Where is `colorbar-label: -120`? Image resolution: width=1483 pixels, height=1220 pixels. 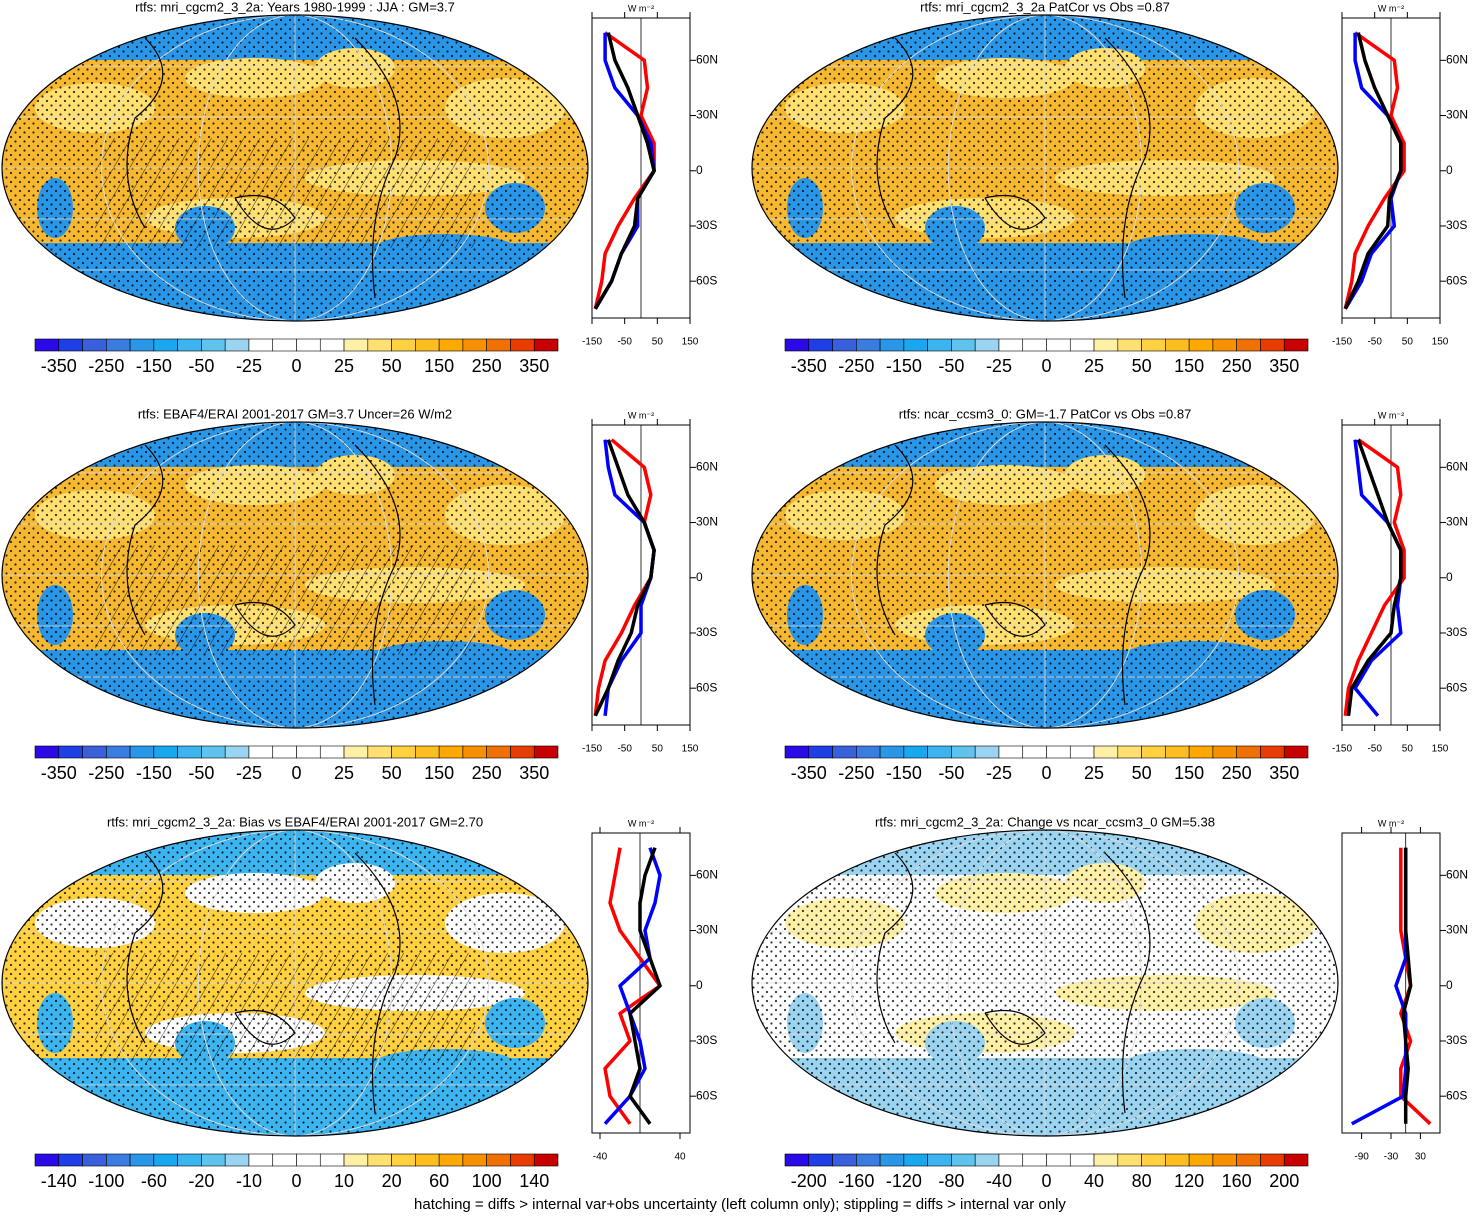 colorbar-label: -120 is located at coordinates (904, 1181).